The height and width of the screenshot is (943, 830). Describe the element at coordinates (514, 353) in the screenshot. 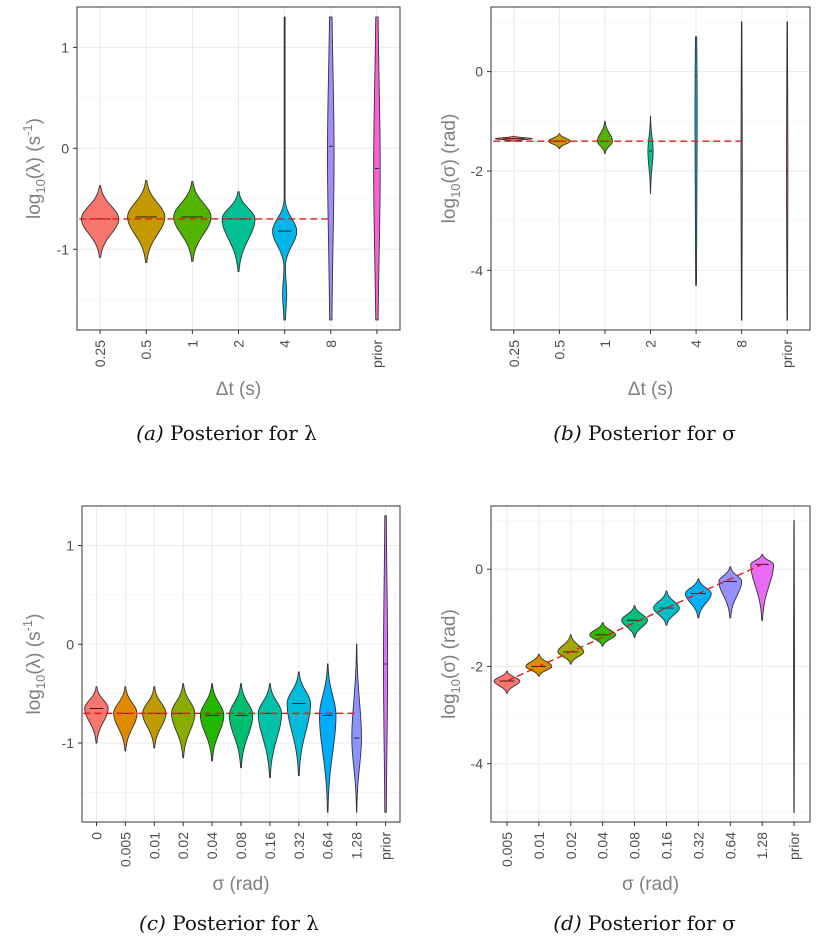

I see `x-tick-label: 0.25` at that location.